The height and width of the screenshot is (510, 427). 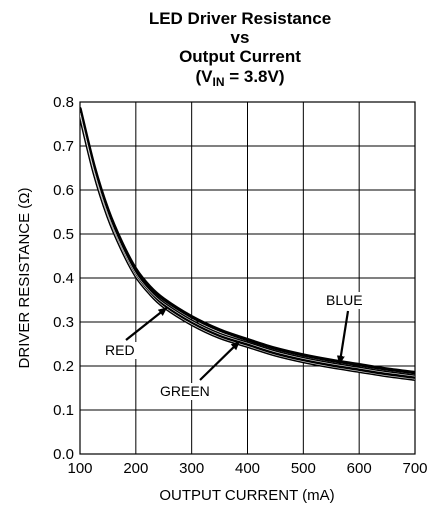 I want to click on annotation-label-green: GREEN, so click(x=185, y=391).